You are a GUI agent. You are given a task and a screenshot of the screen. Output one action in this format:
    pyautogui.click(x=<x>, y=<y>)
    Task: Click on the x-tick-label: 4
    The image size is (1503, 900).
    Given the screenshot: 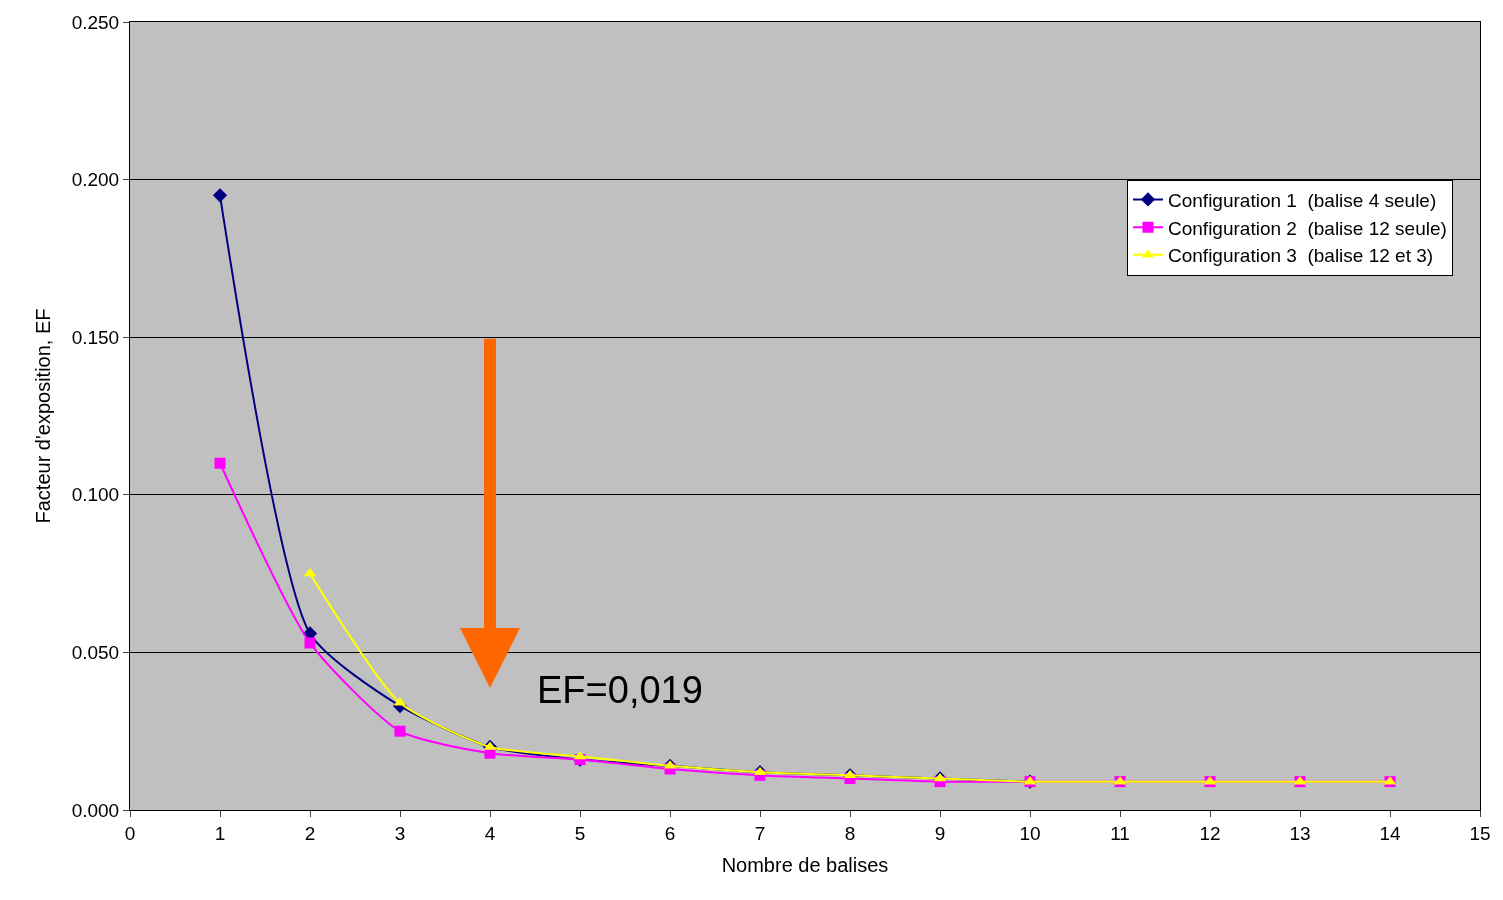 What is the action you would take?
    pyautogui.click(x=490, y=833)
    